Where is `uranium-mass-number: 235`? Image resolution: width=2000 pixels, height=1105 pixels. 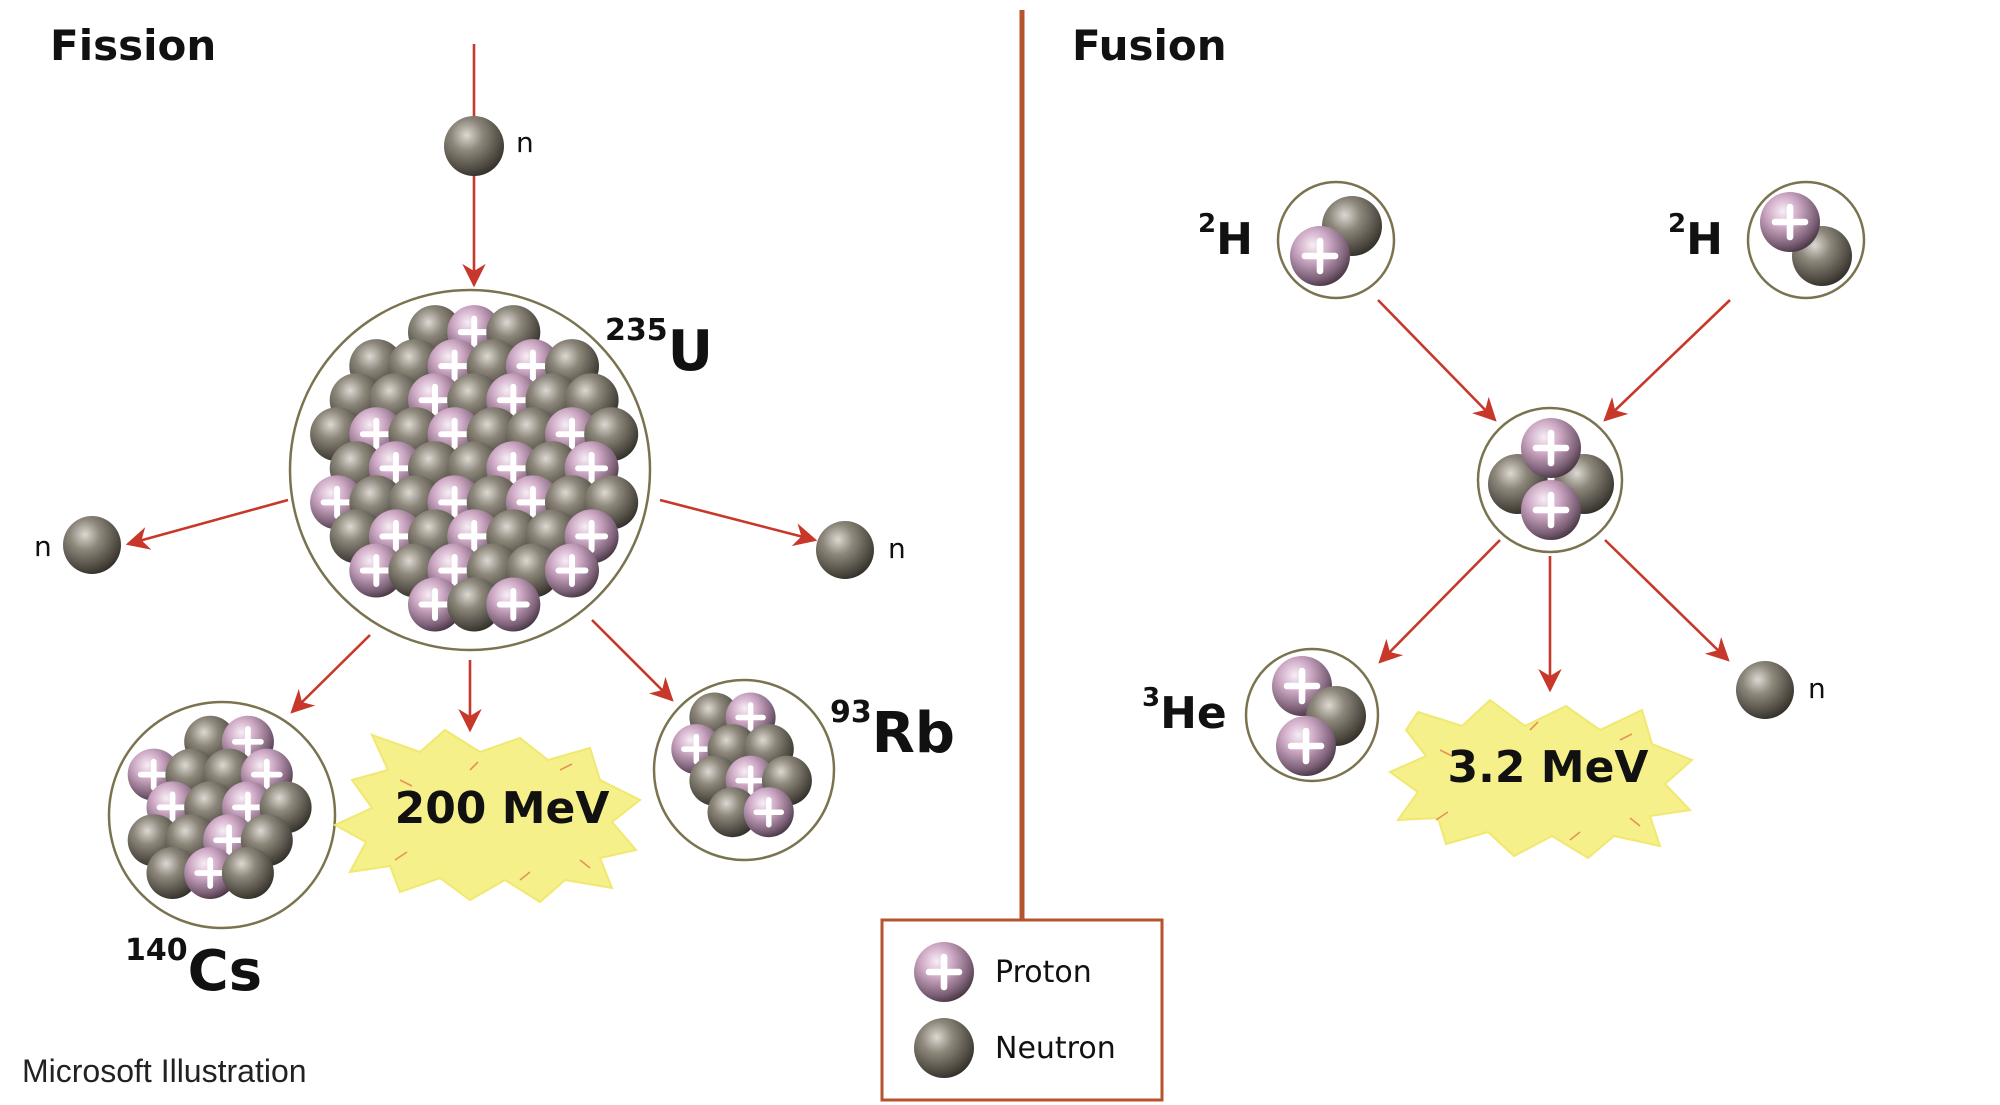
uranium-mass-number: 235 is located at coordinates (636, 330).